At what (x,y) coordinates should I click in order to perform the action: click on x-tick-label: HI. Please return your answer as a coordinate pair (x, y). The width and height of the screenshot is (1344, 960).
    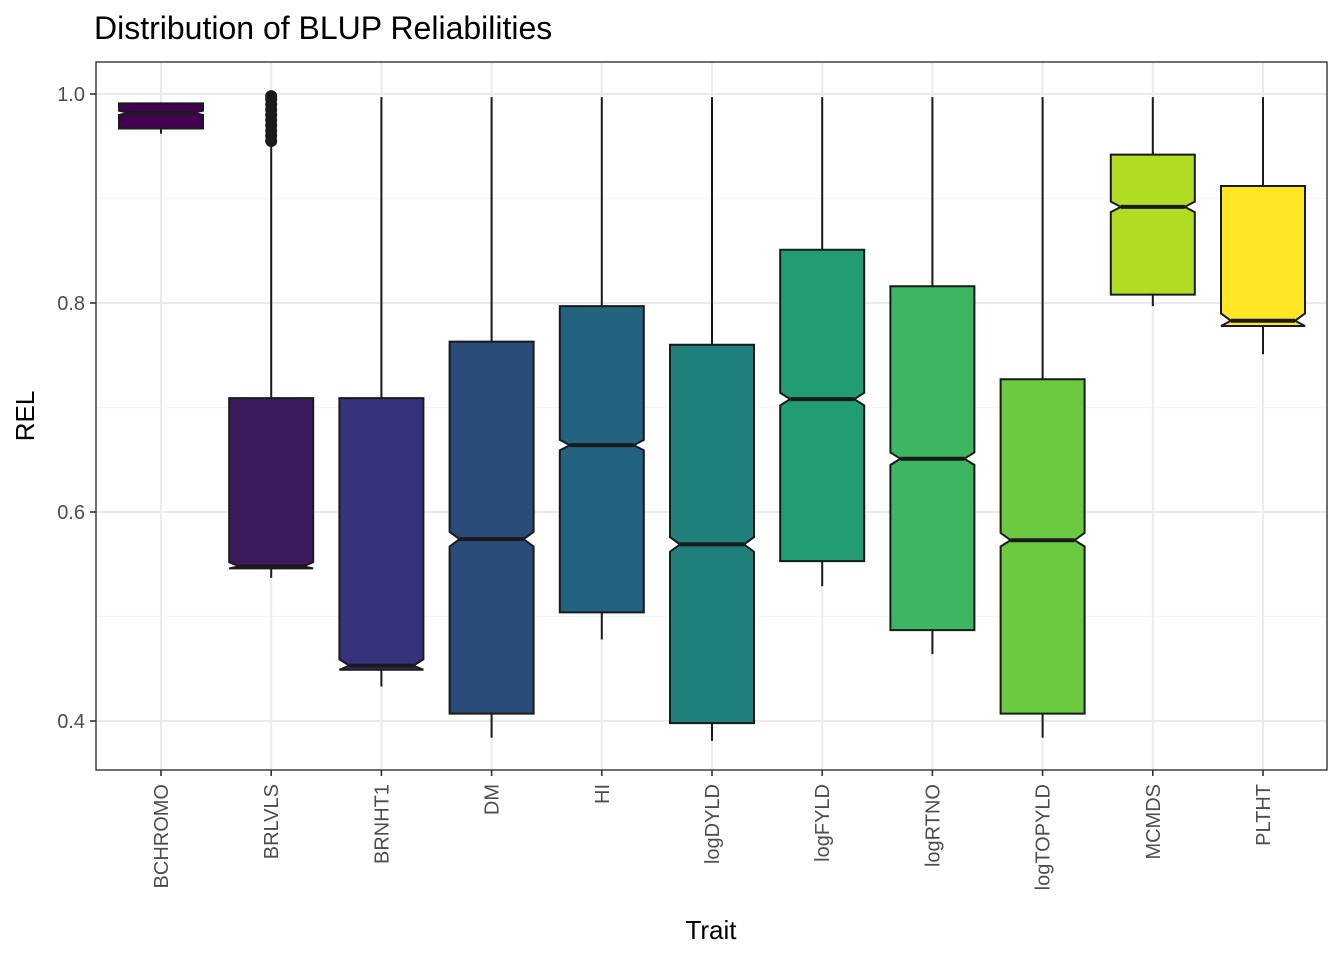
    Looking at the image, I should click on (603, 794).